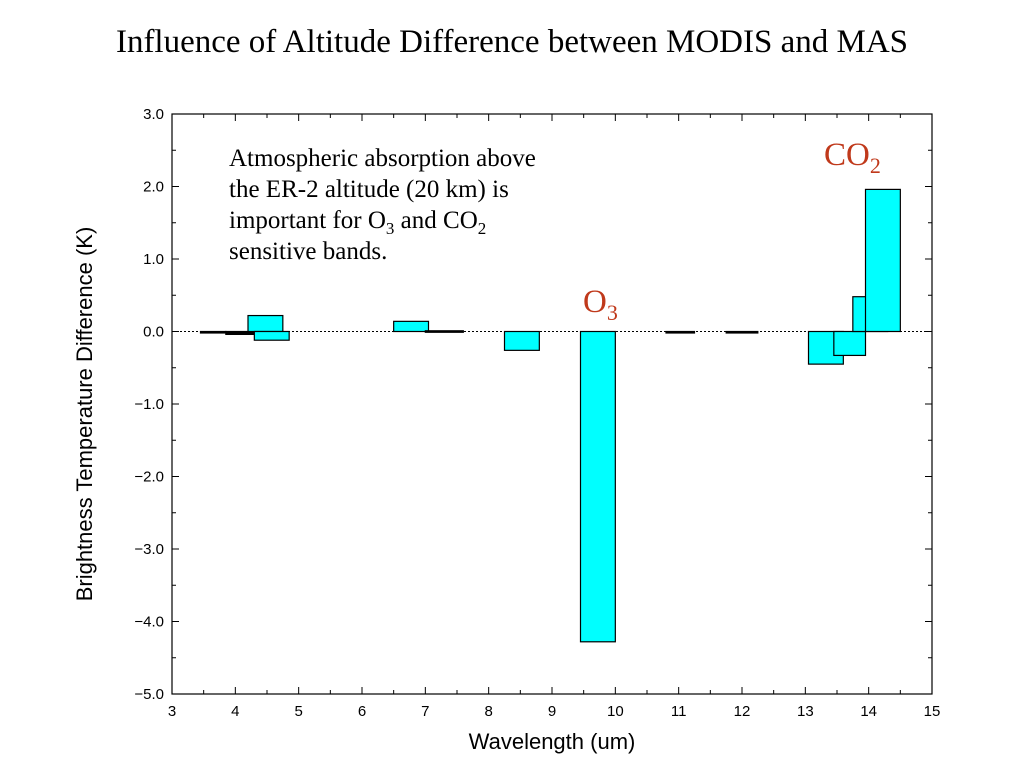 The image size is (1024, 768). Describe the element at coordinates (153, 187) in the screenshot. I see `y-tick-label: 2.0` at that location.